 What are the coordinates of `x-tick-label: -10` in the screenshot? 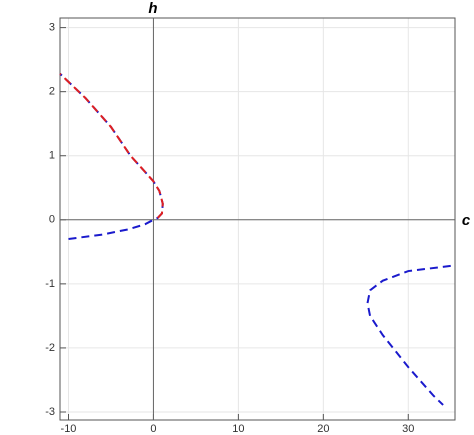 It's located at (69, 429).